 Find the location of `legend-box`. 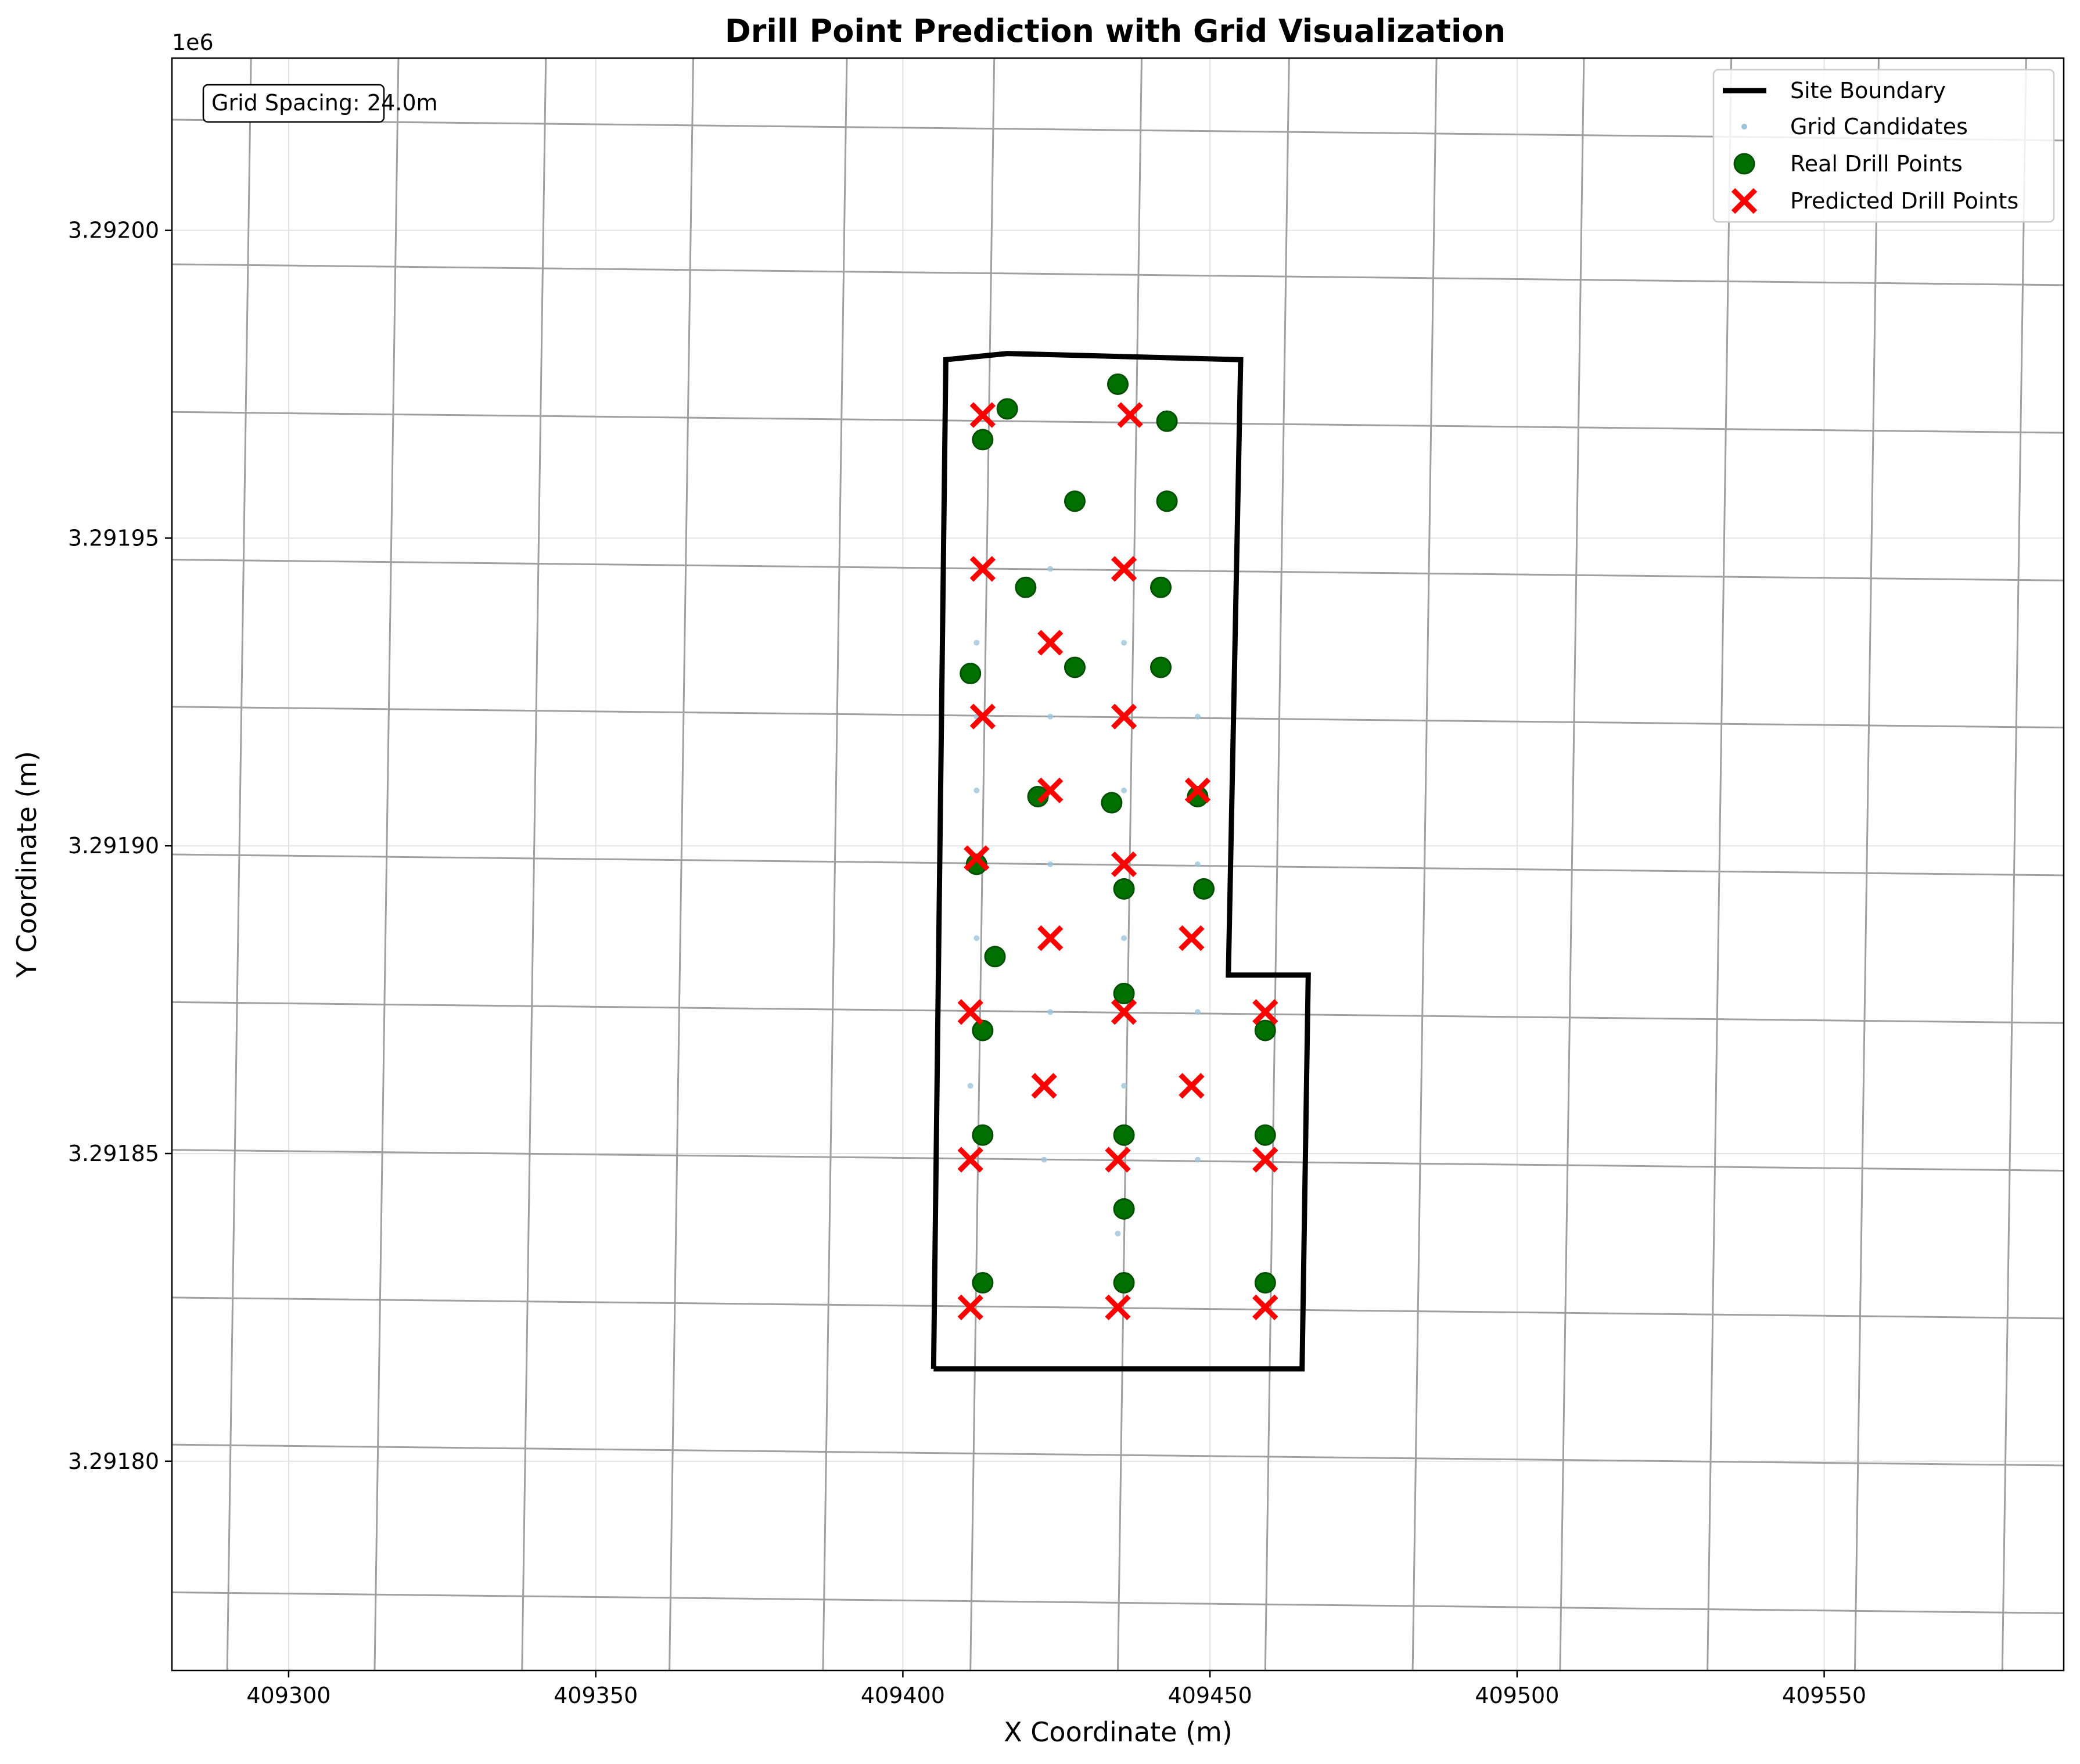

legend-box is located at coordinates (1883, 146).